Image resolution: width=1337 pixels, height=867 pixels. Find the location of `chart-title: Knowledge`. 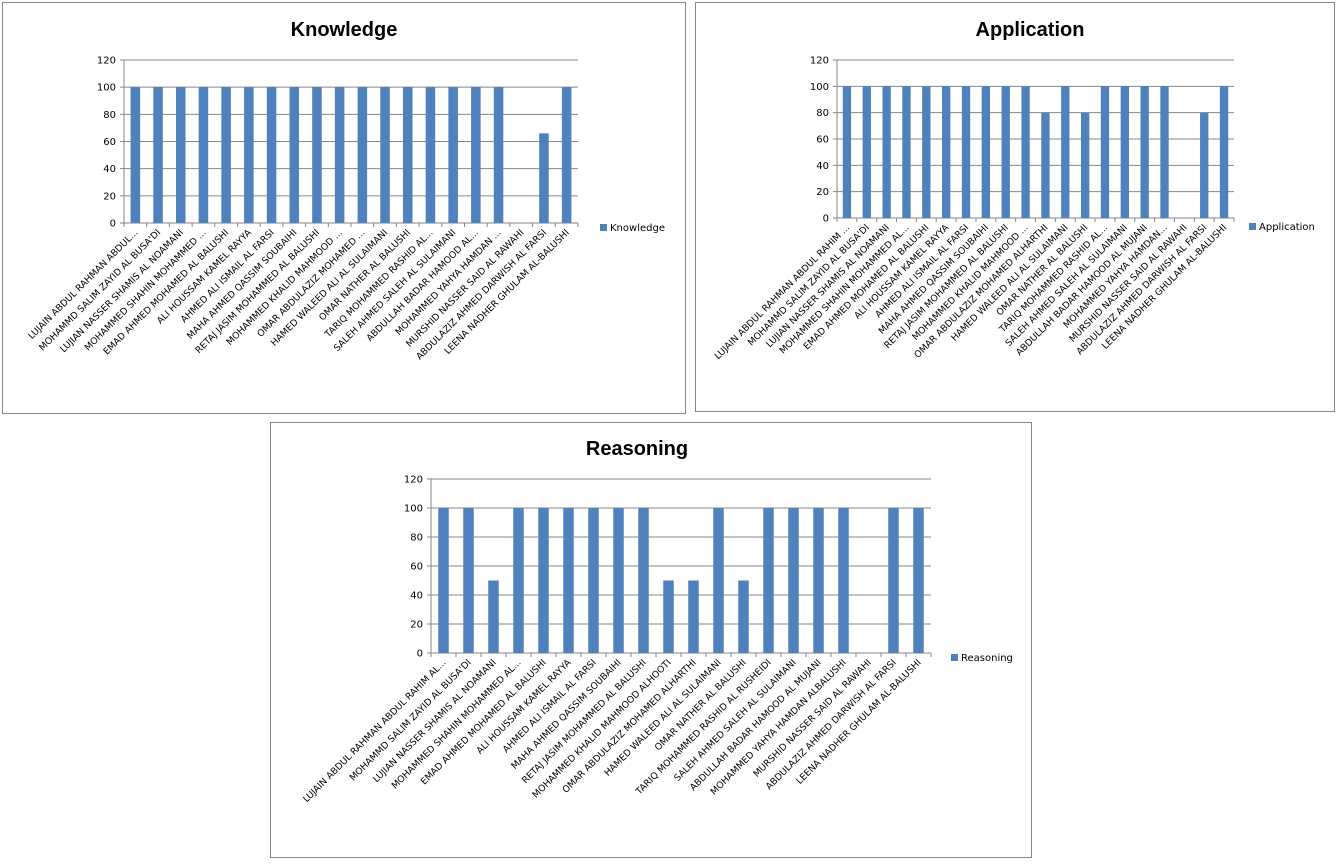

chart-title: Knowledge is located at coordinates (344, 30).